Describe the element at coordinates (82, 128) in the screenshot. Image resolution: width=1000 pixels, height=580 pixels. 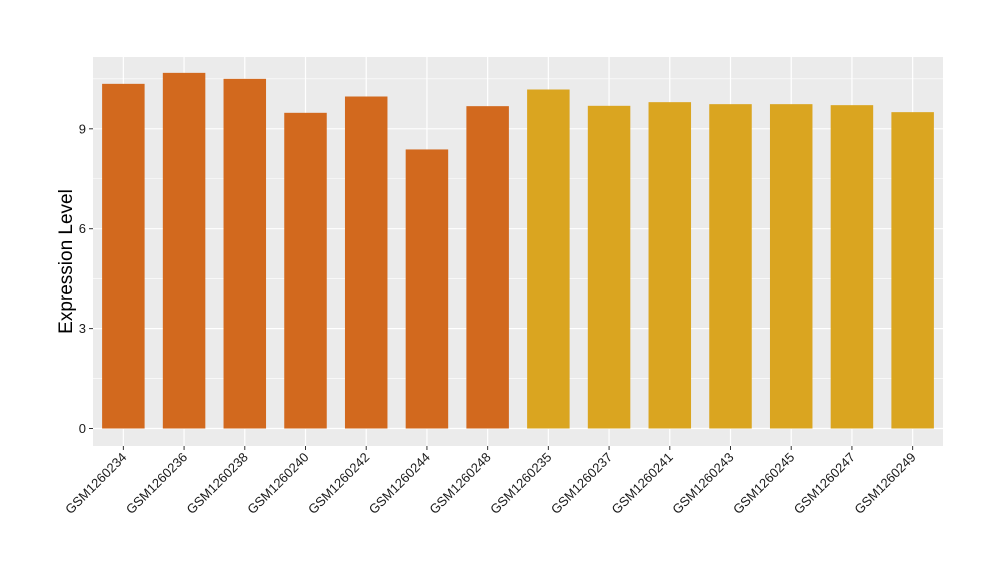
I see `y-tick-label: 9` at that location.